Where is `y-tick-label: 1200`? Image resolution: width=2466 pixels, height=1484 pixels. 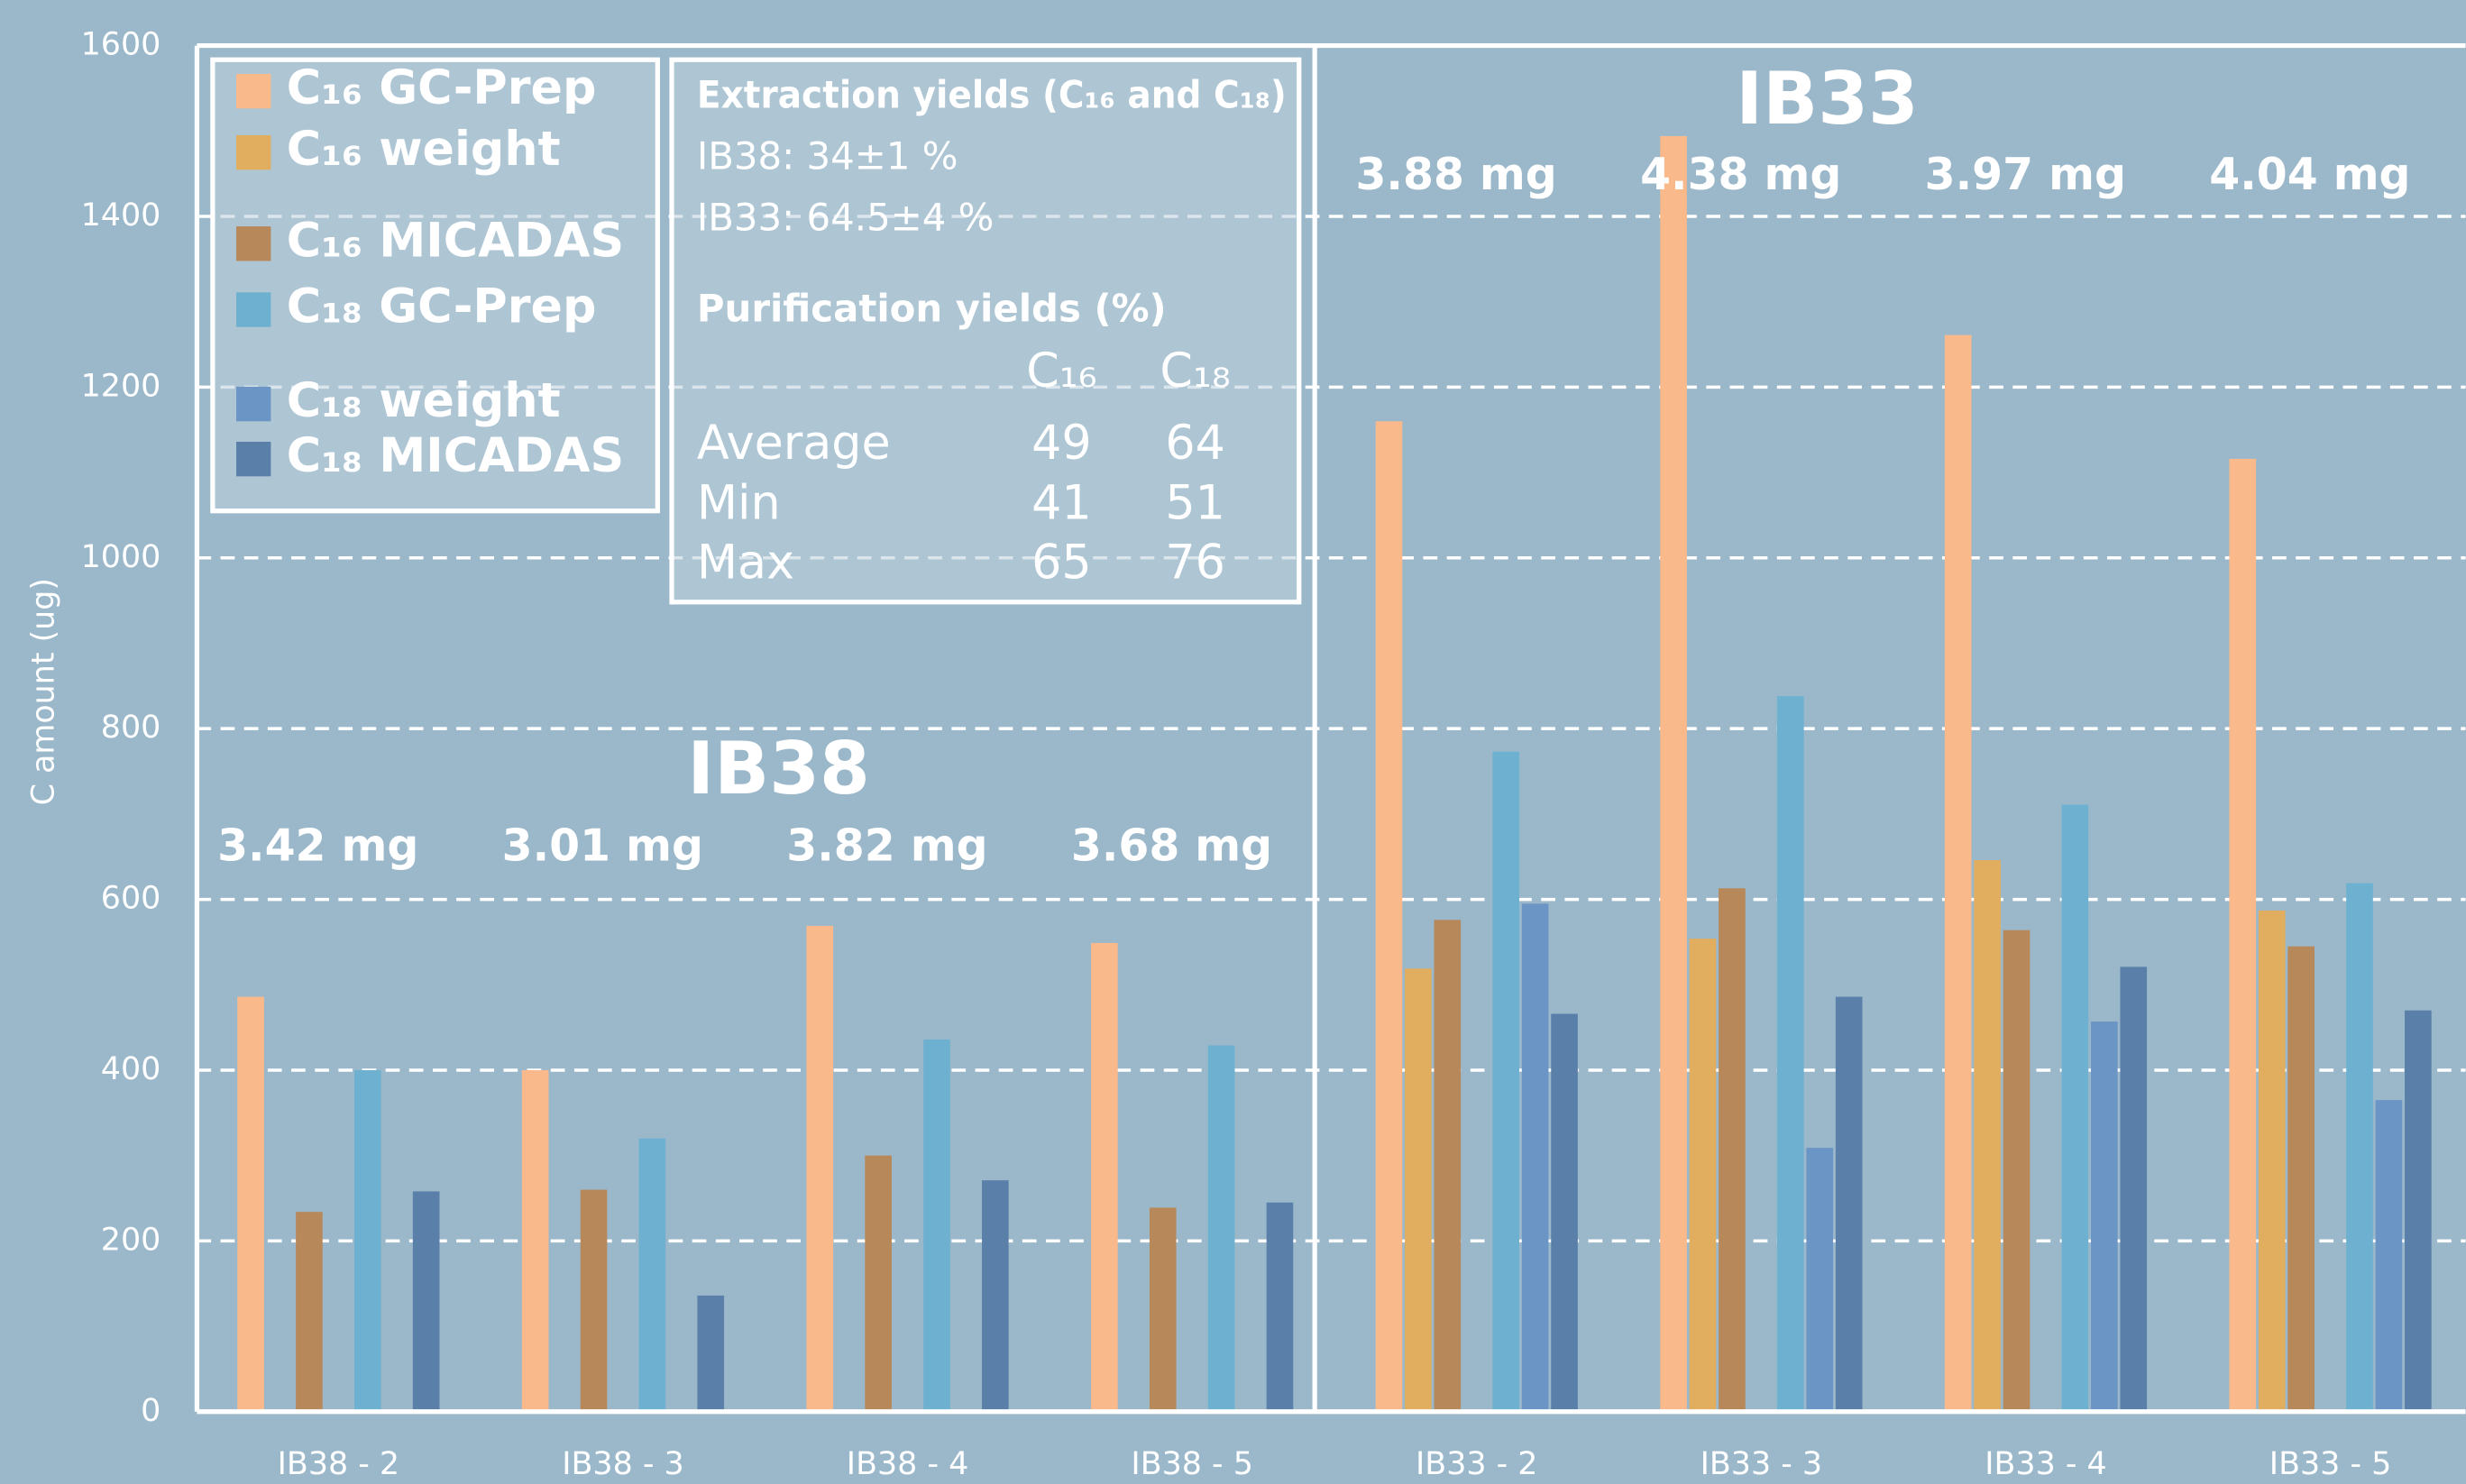
y-tick-label: 1200 is located at coordinates (121, 386).